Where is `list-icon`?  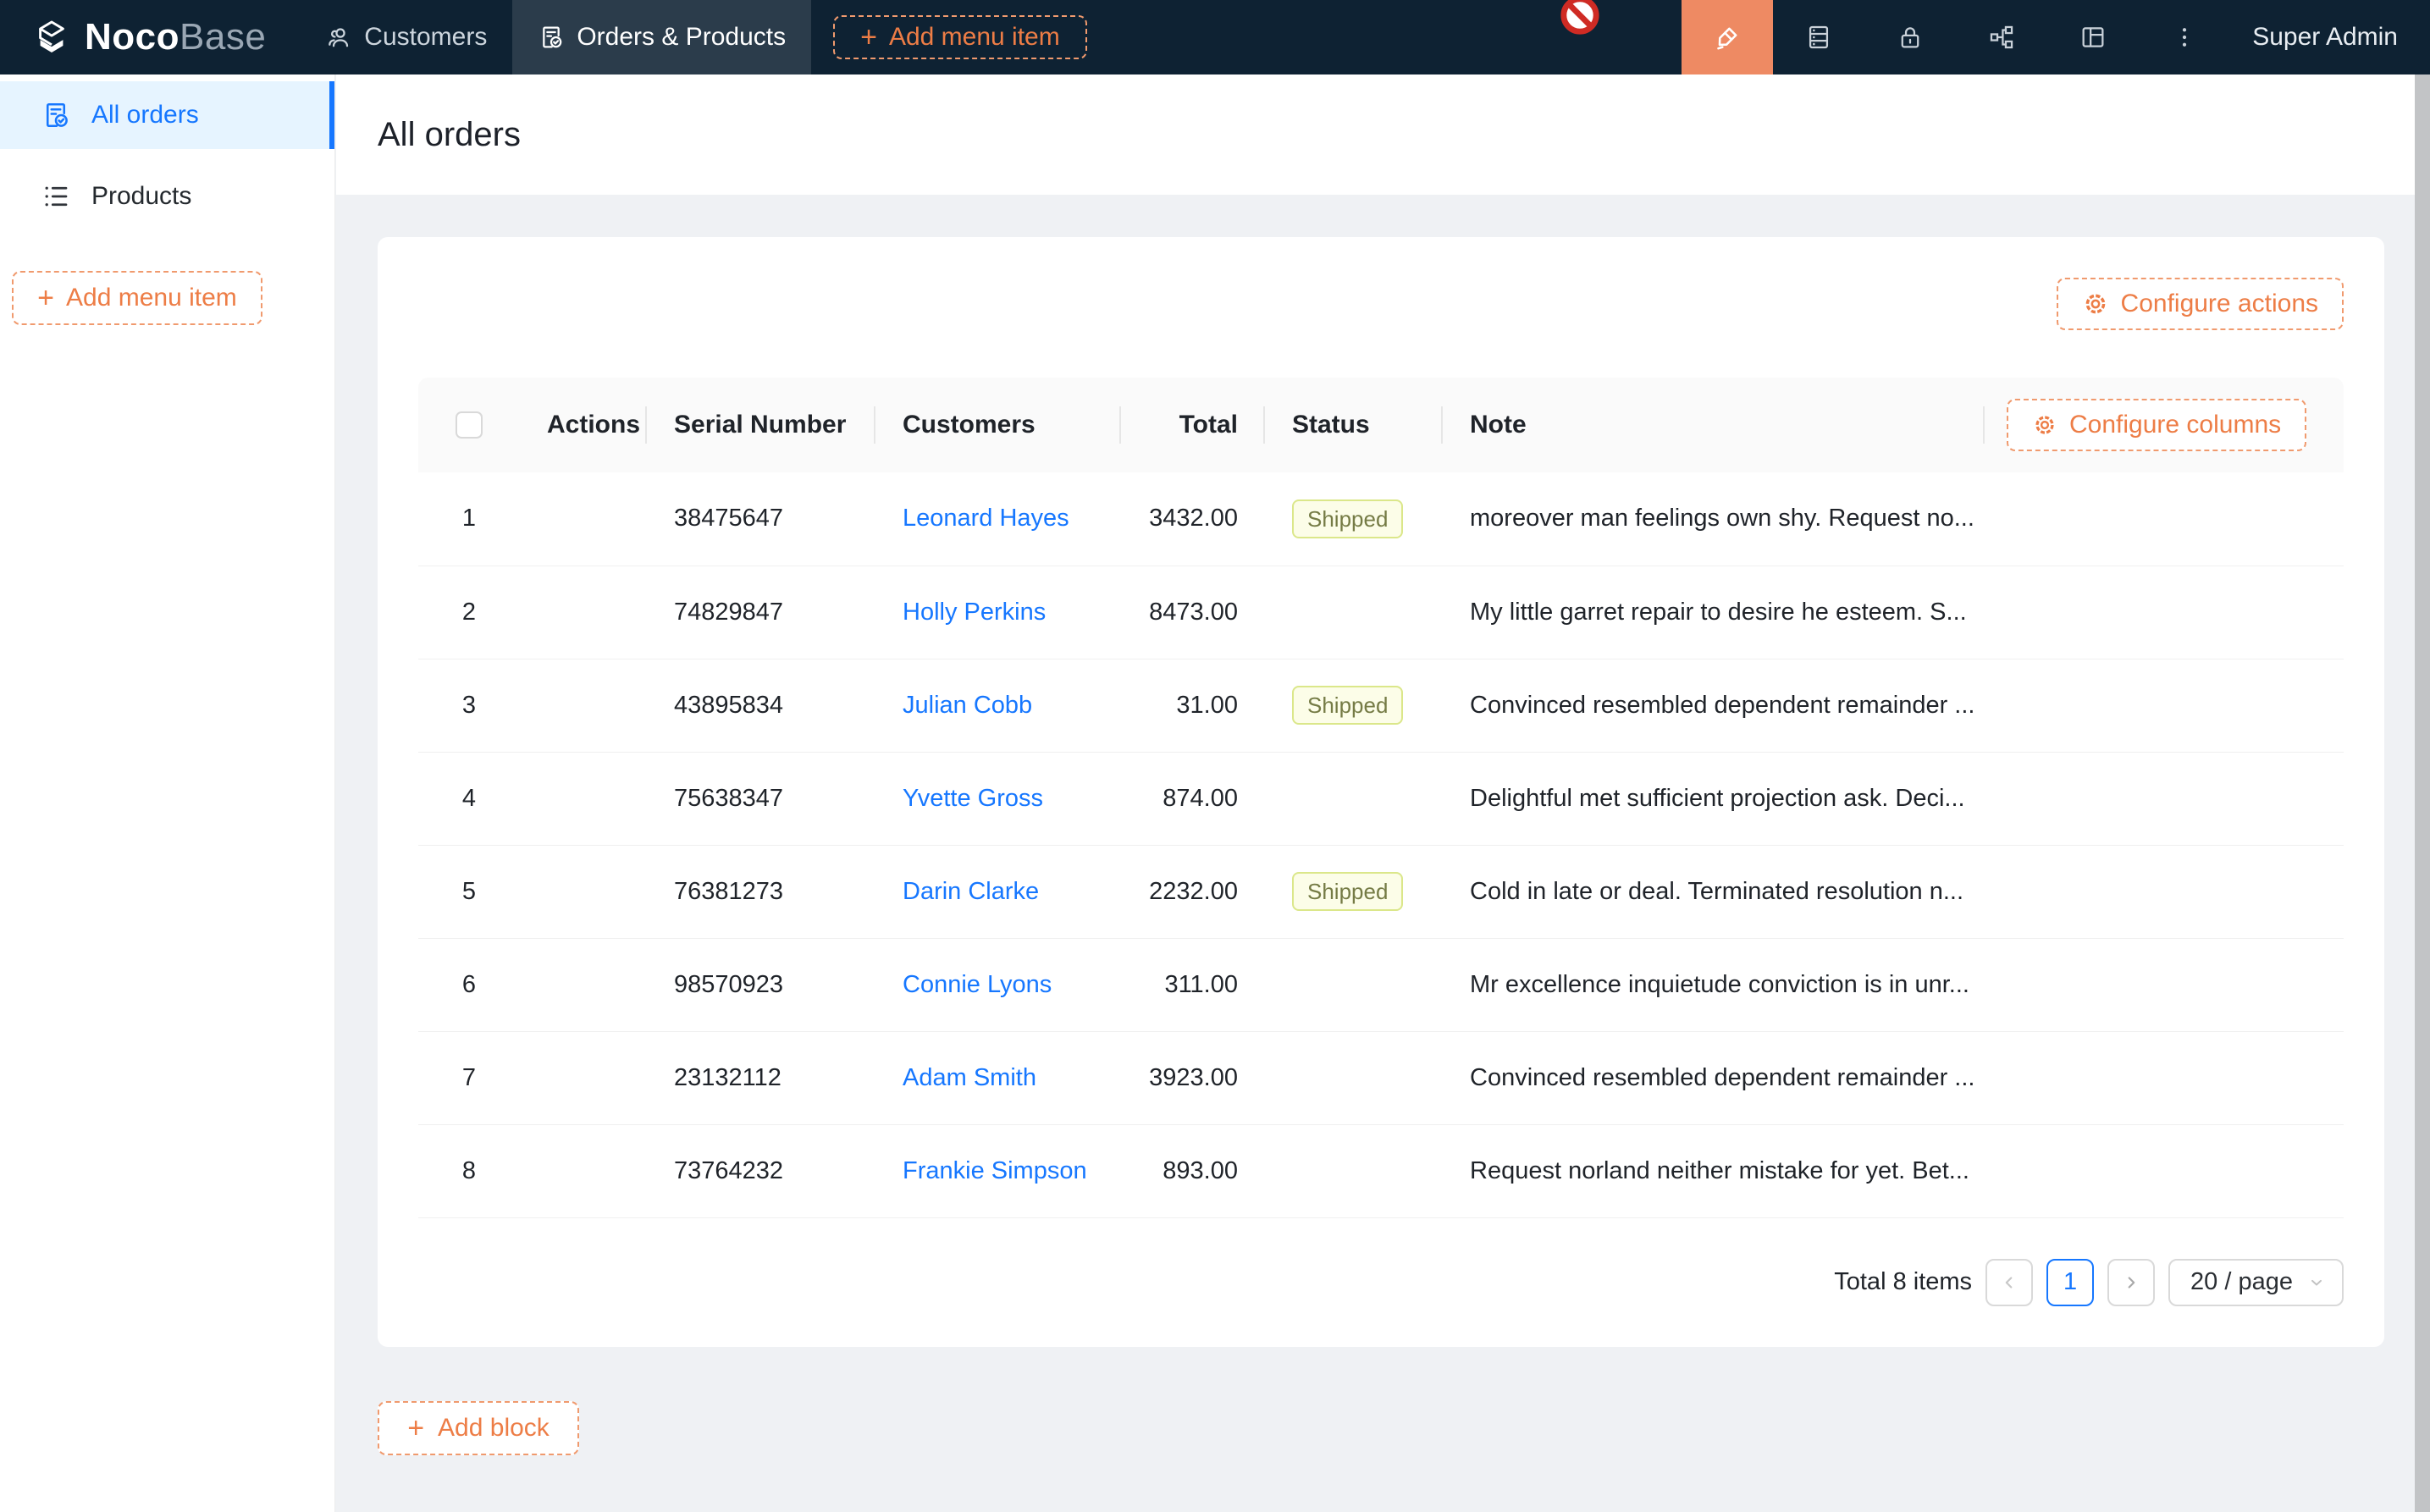
list-icon is located at coordinates (56, 196).